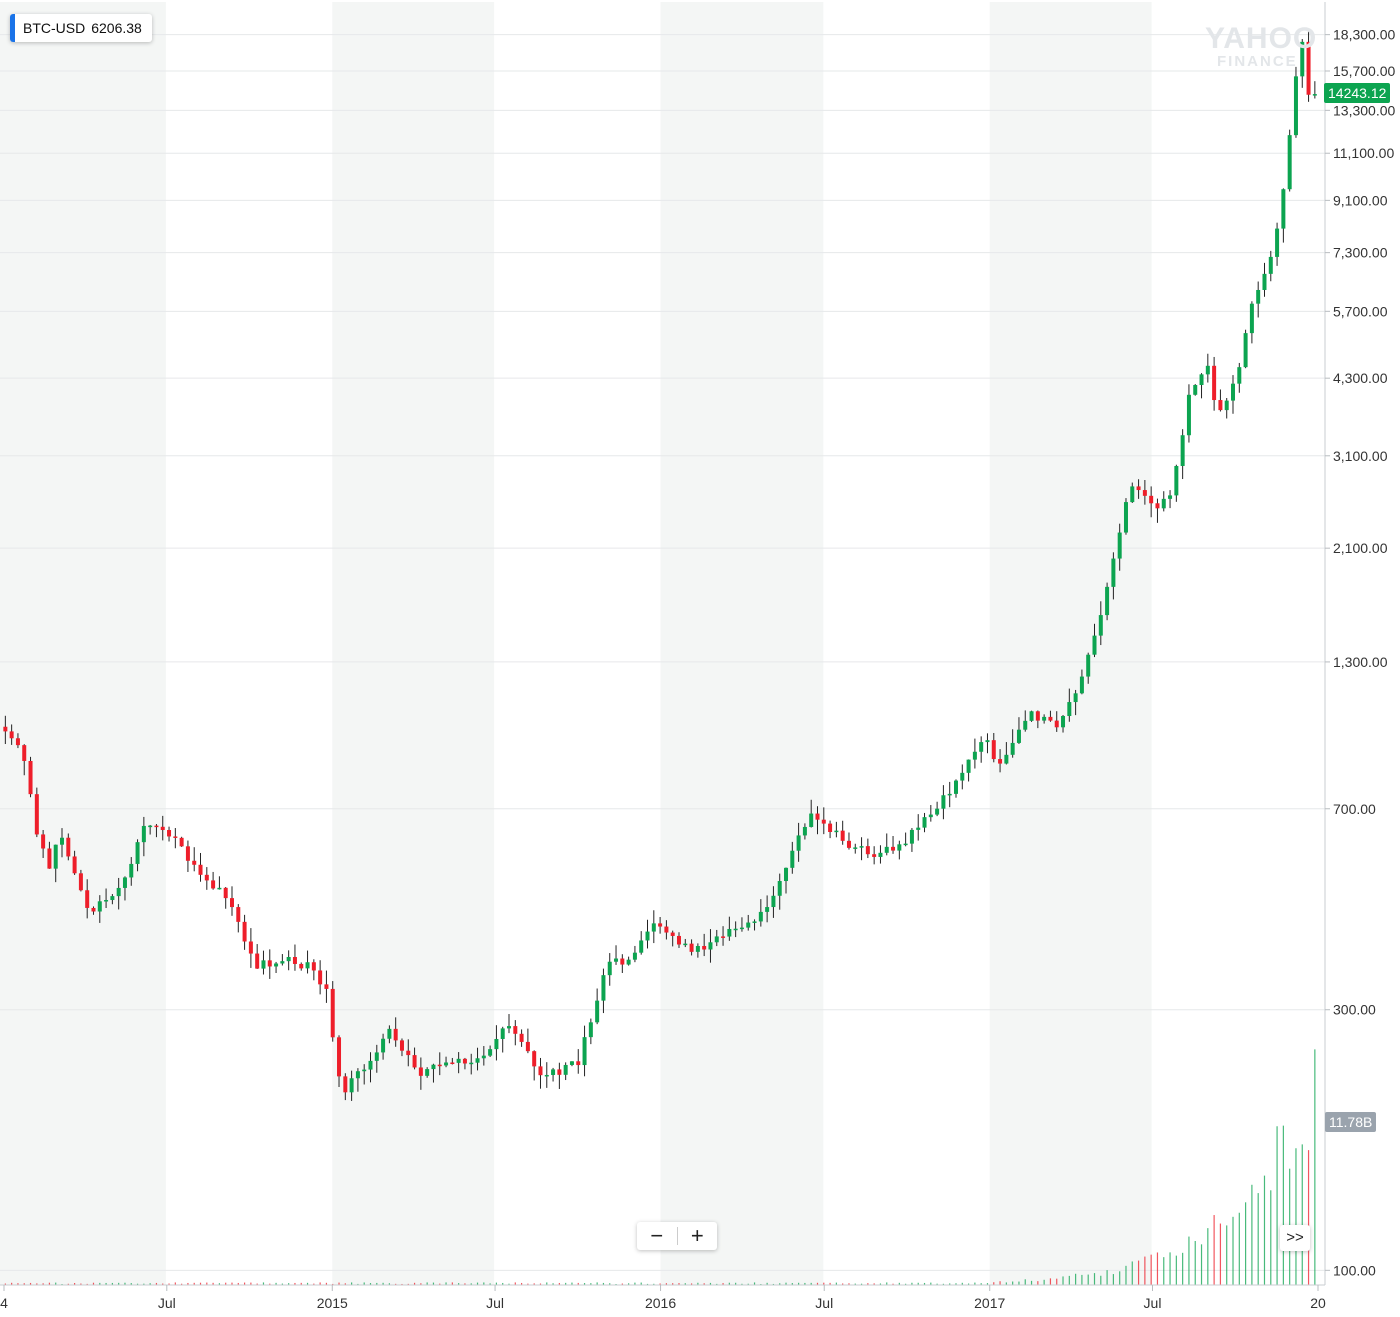  What do you see at coordinates (116, 28) in the screenshot?
I see `symbol-value: 6206.38` at bounding box center [116, 28].